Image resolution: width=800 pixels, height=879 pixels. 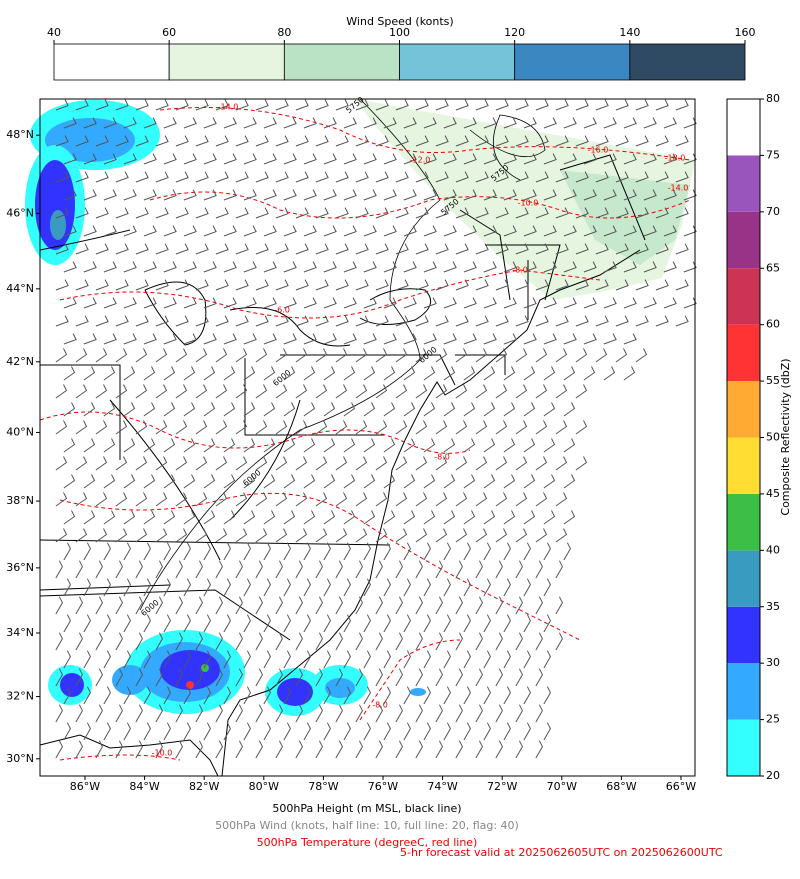 I want to click on wind-colorbar-tick-label: 100, so click(x=399, y=32).